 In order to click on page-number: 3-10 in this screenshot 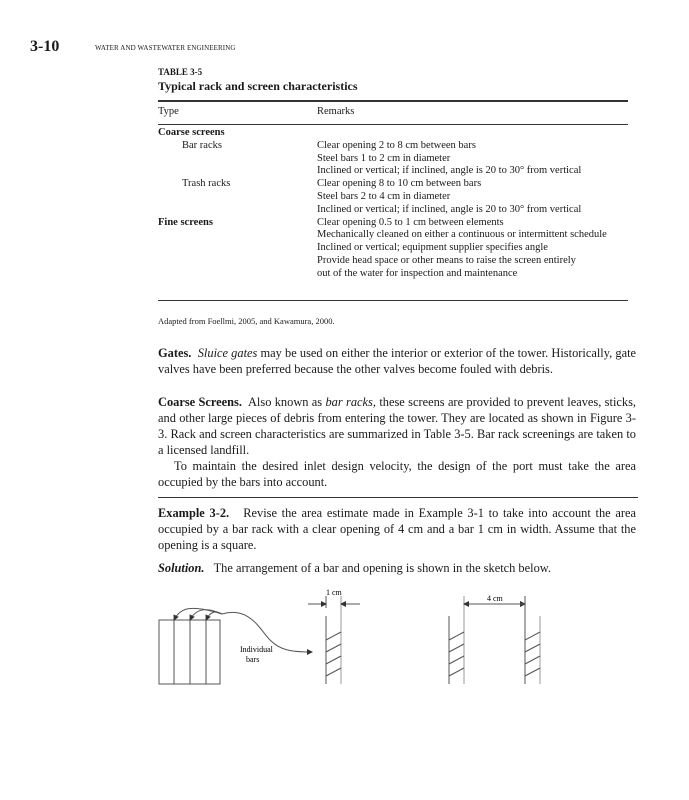, I will do `click(45, 46)`.